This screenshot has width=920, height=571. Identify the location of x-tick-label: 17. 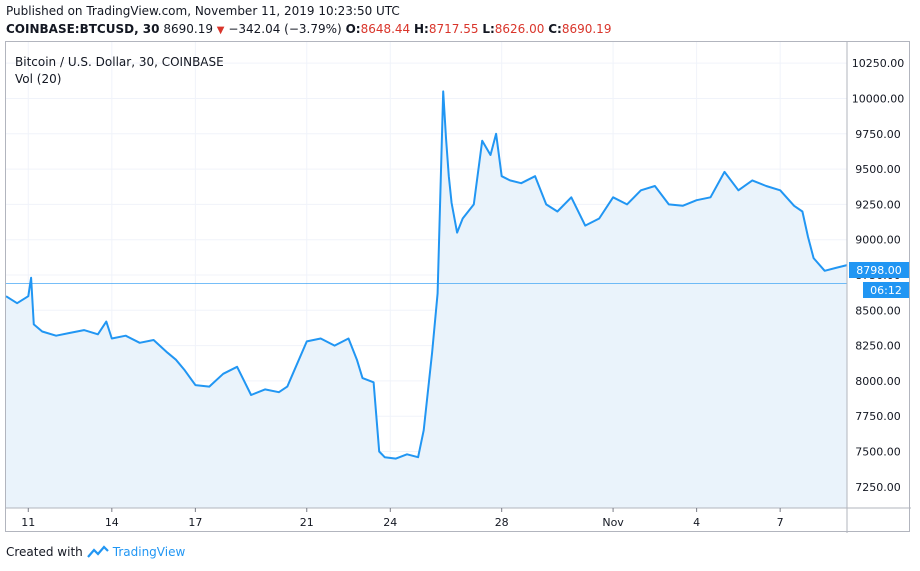
(195, 522).